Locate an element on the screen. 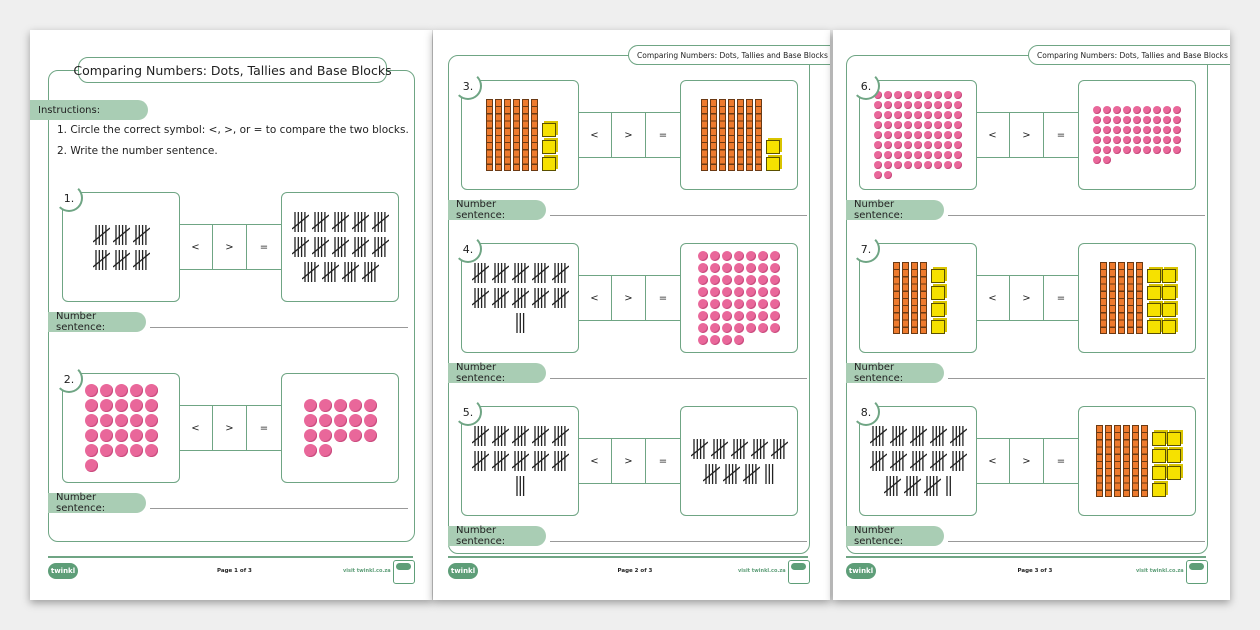 Image resolution: width=1260 pixels, height=630 pixels. comparison-symbols: < > = is located at coordinates (230, 428).